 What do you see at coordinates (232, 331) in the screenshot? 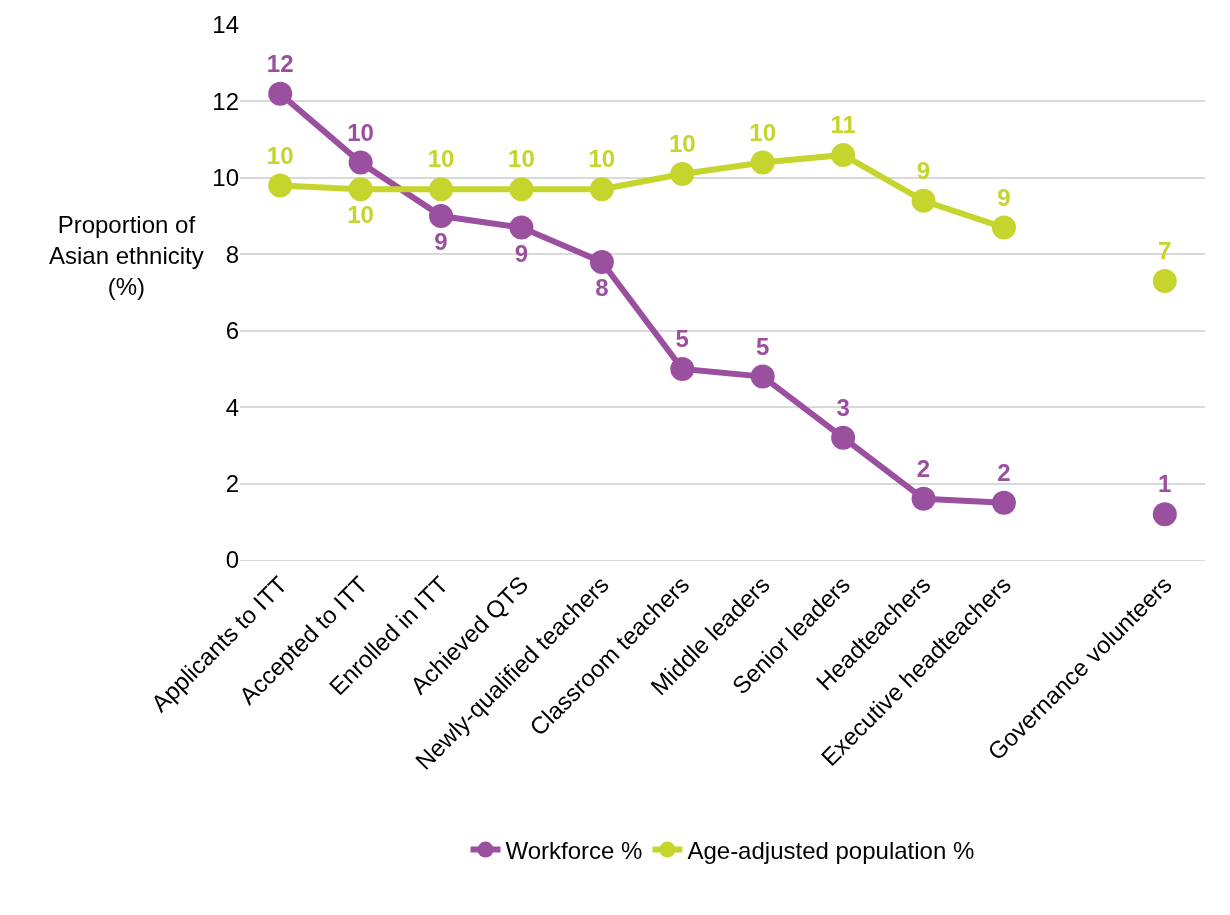
I see `y-tick-label: 6` at bounding box center [232, 331].